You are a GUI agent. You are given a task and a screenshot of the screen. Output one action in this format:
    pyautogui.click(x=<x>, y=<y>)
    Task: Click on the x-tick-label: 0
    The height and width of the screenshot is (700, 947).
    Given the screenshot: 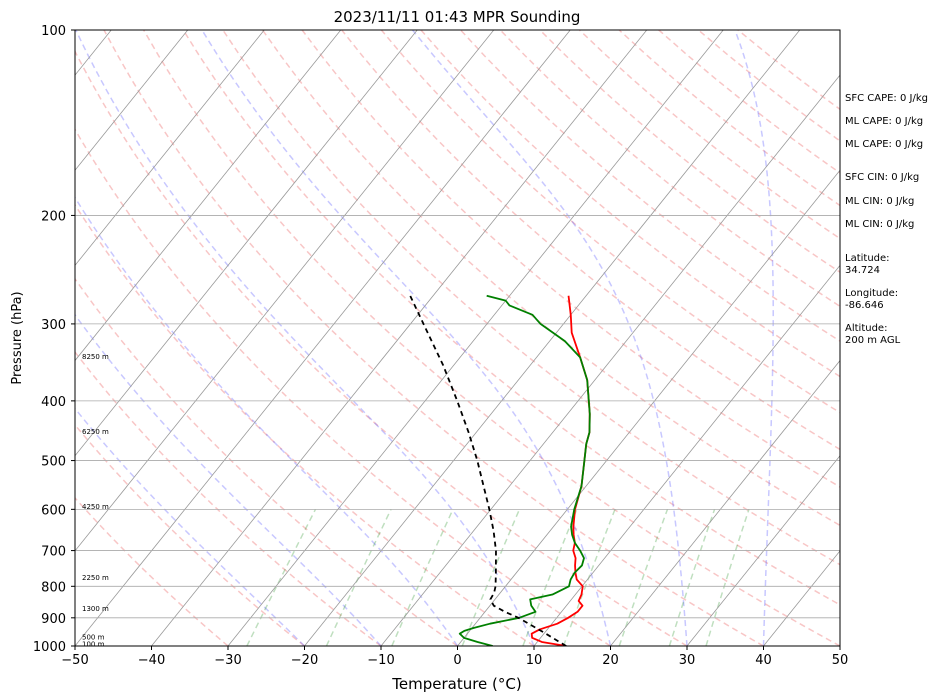 What is the action you would take?
    pyautogui.click(x=457, y=660)
    